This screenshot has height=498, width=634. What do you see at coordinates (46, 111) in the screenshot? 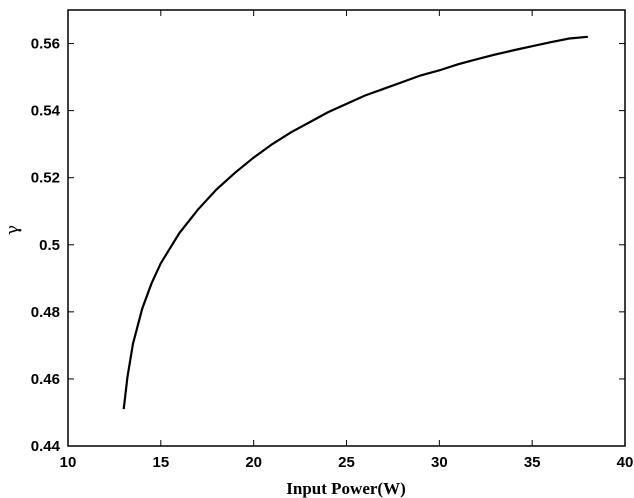
I see `y-tick-label: 0.54` at bounding box center [46, 111].